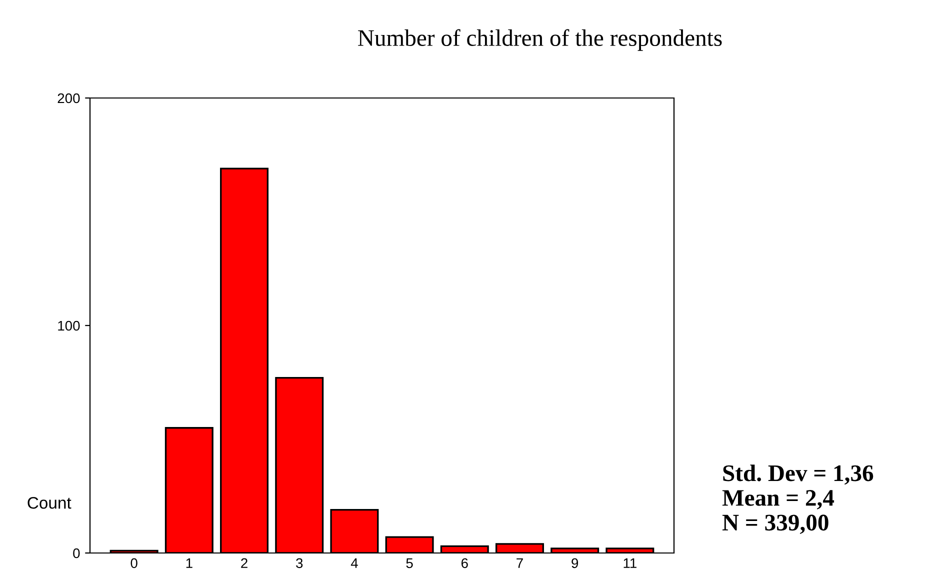 This screenshot has width=931, height=575. I want to click on x-tick-label: 3, so click(299, 563).